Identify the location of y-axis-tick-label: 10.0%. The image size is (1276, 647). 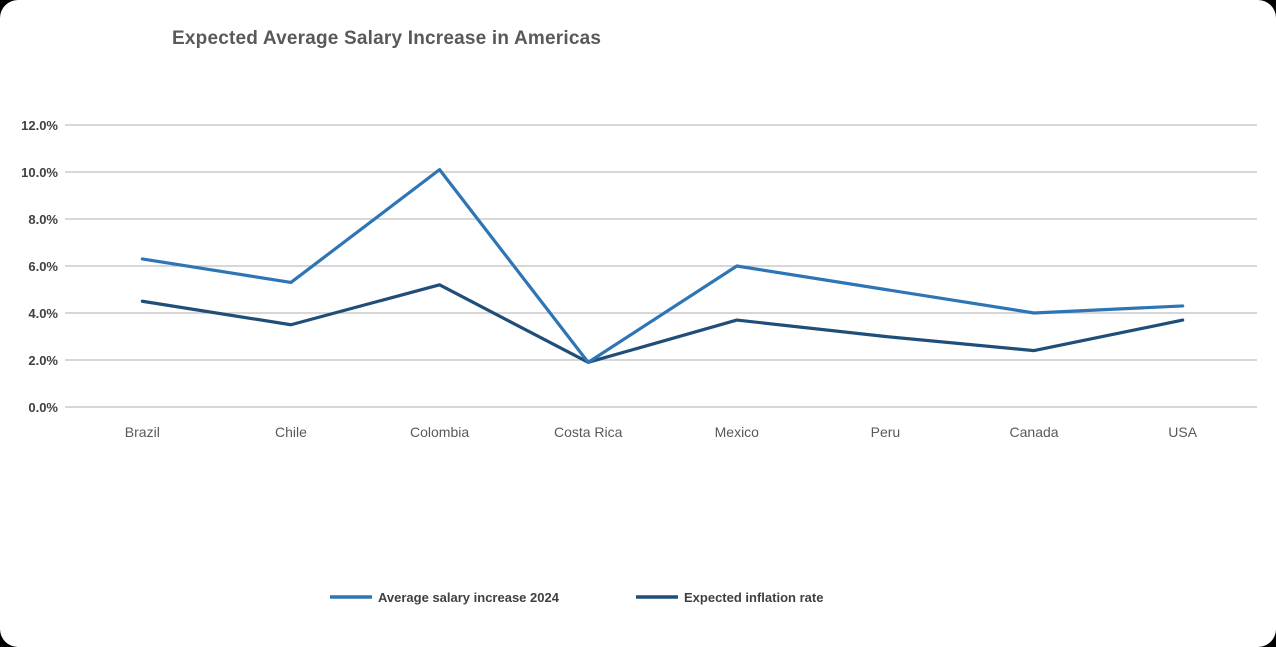
(39, 172).